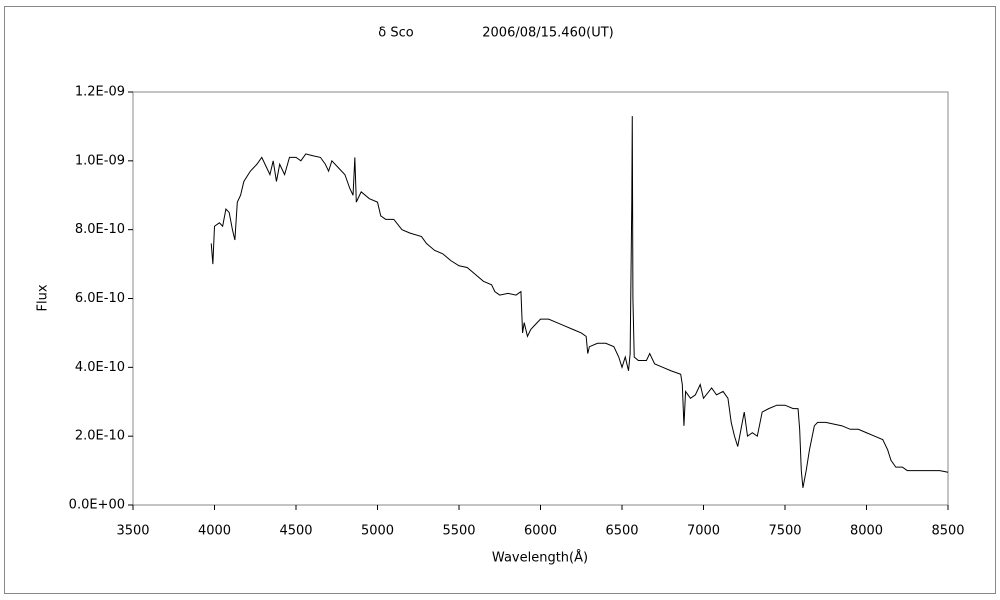 This screenshot has width=1000, height=600. Describe the element at coordinates (295, 531) in the screenshot. I see `x-tick-label: 4500` at that location.